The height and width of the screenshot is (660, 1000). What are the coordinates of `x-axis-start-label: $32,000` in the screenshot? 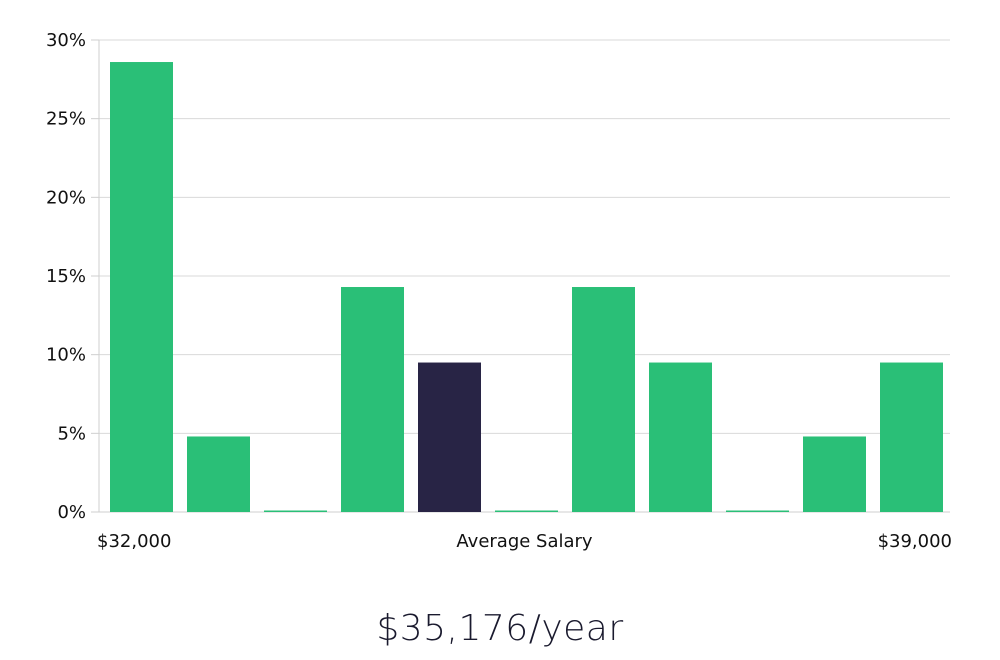 It's located at (134, 541).